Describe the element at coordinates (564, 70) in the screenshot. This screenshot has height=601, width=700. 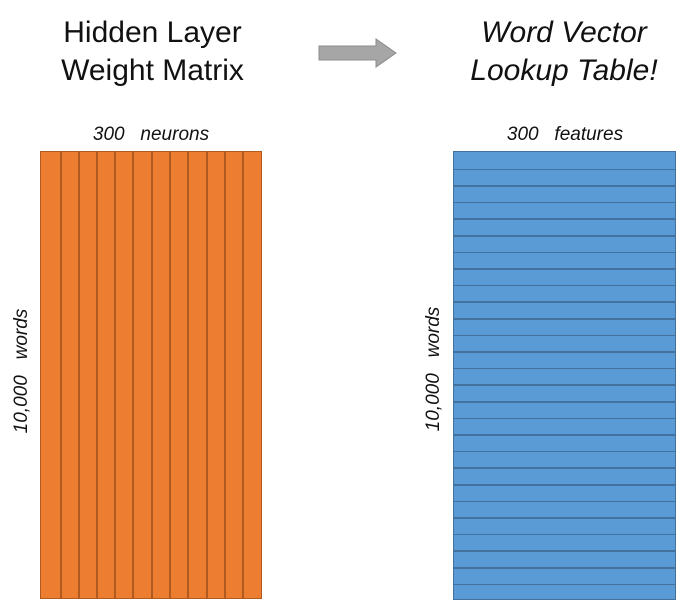
I see `lookup-table-title-line2: Lookup Table!` at that location.